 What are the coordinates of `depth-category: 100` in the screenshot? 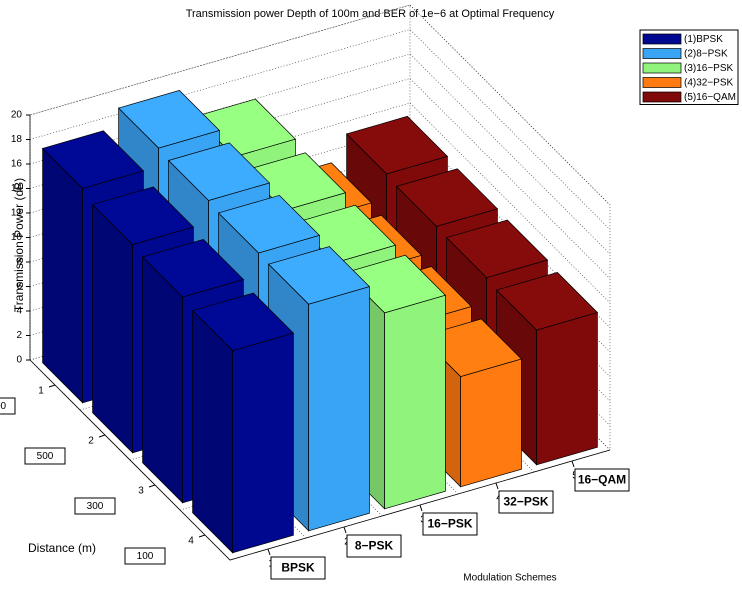 It's located at (145, 556).